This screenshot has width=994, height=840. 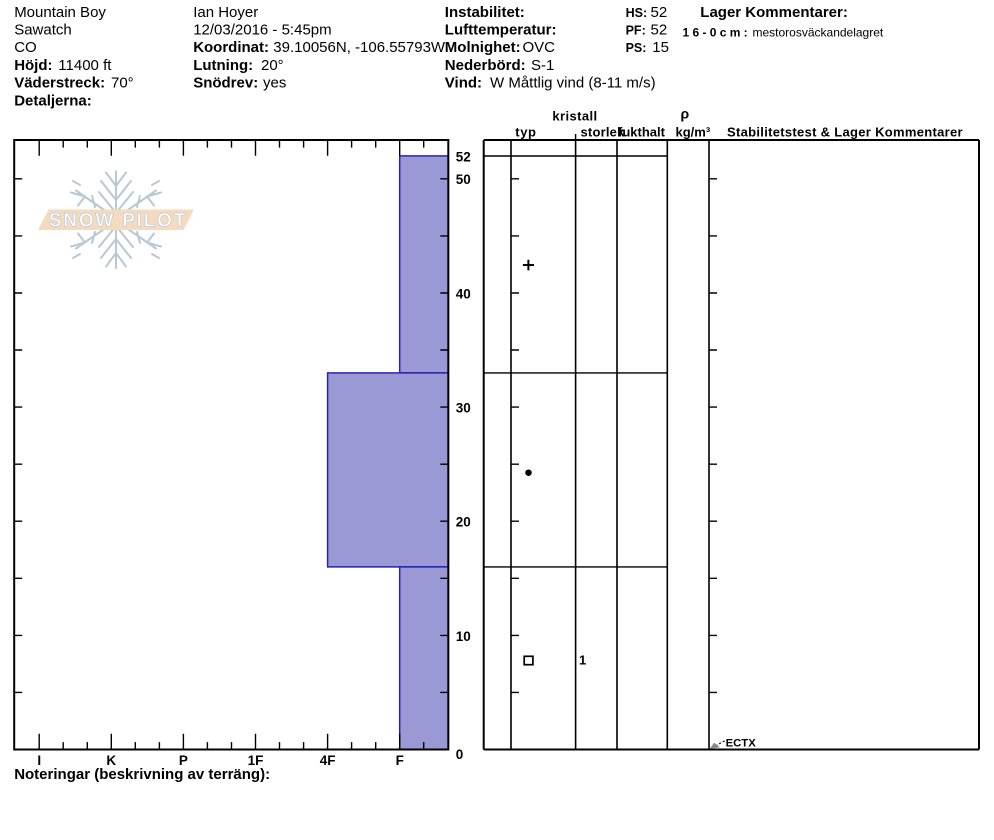 I want to click on svg-text: Ian Hoyer, so click(x=225, y=12).